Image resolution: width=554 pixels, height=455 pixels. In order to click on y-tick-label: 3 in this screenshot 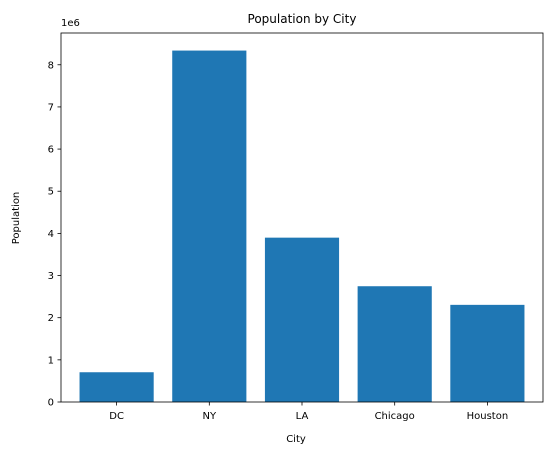, I will do `click(51, 276)`.